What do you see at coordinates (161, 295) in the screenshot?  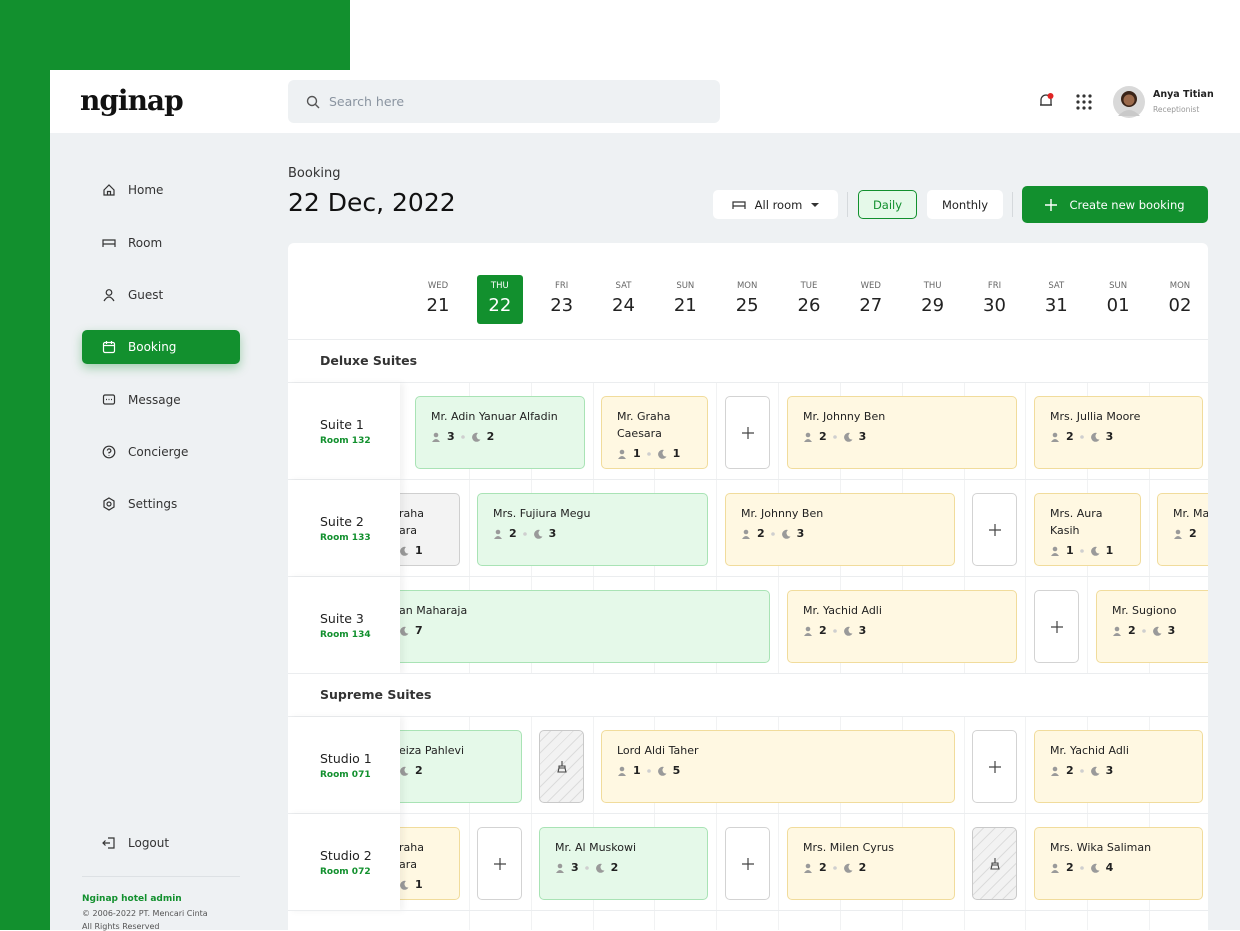 I see `menu-item: Guest` at bounding box center [161, 295].